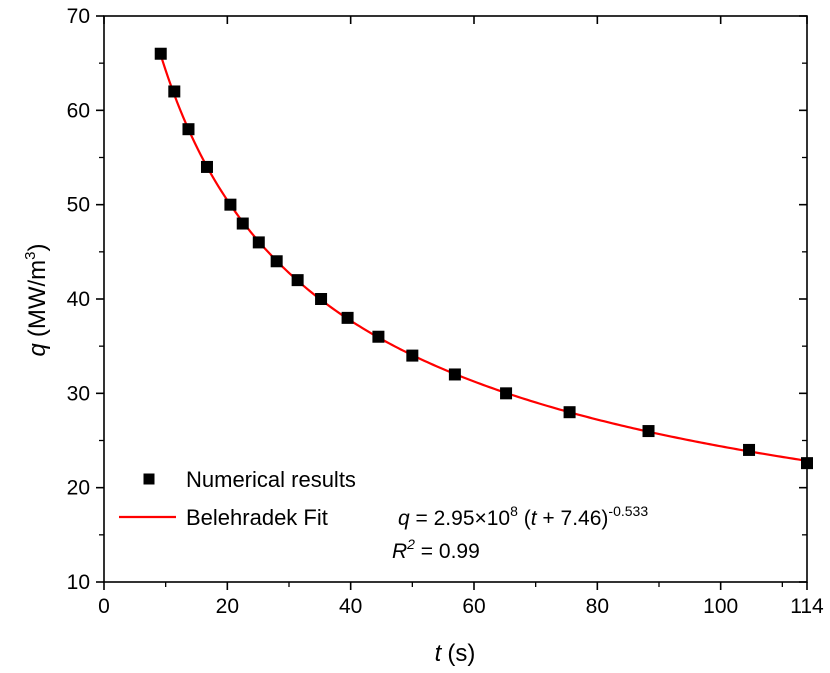 The width and height of the screenshot is (830, 673). I want to click on y-axis-unit-close: ), so click(37, 248).